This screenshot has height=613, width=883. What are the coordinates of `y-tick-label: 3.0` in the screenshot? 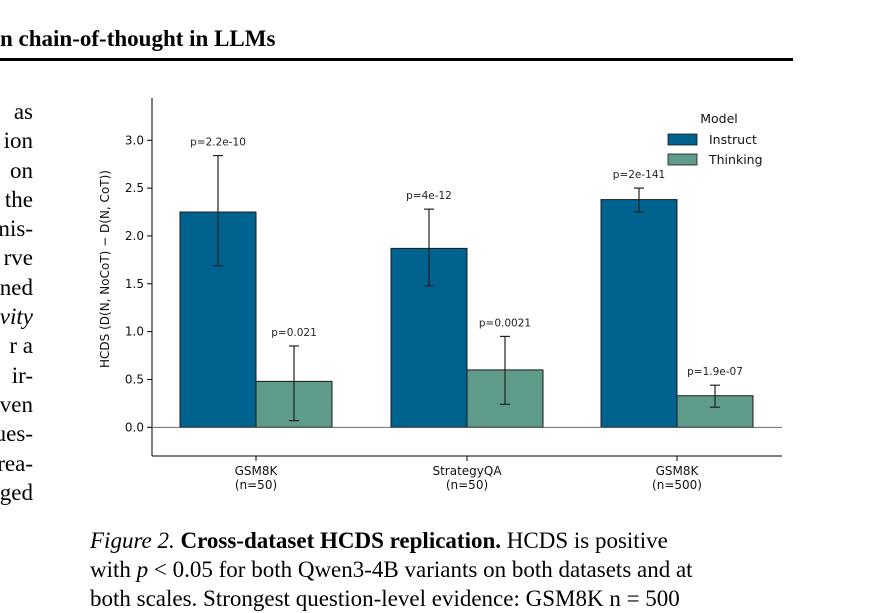 It's located at (134, 140).